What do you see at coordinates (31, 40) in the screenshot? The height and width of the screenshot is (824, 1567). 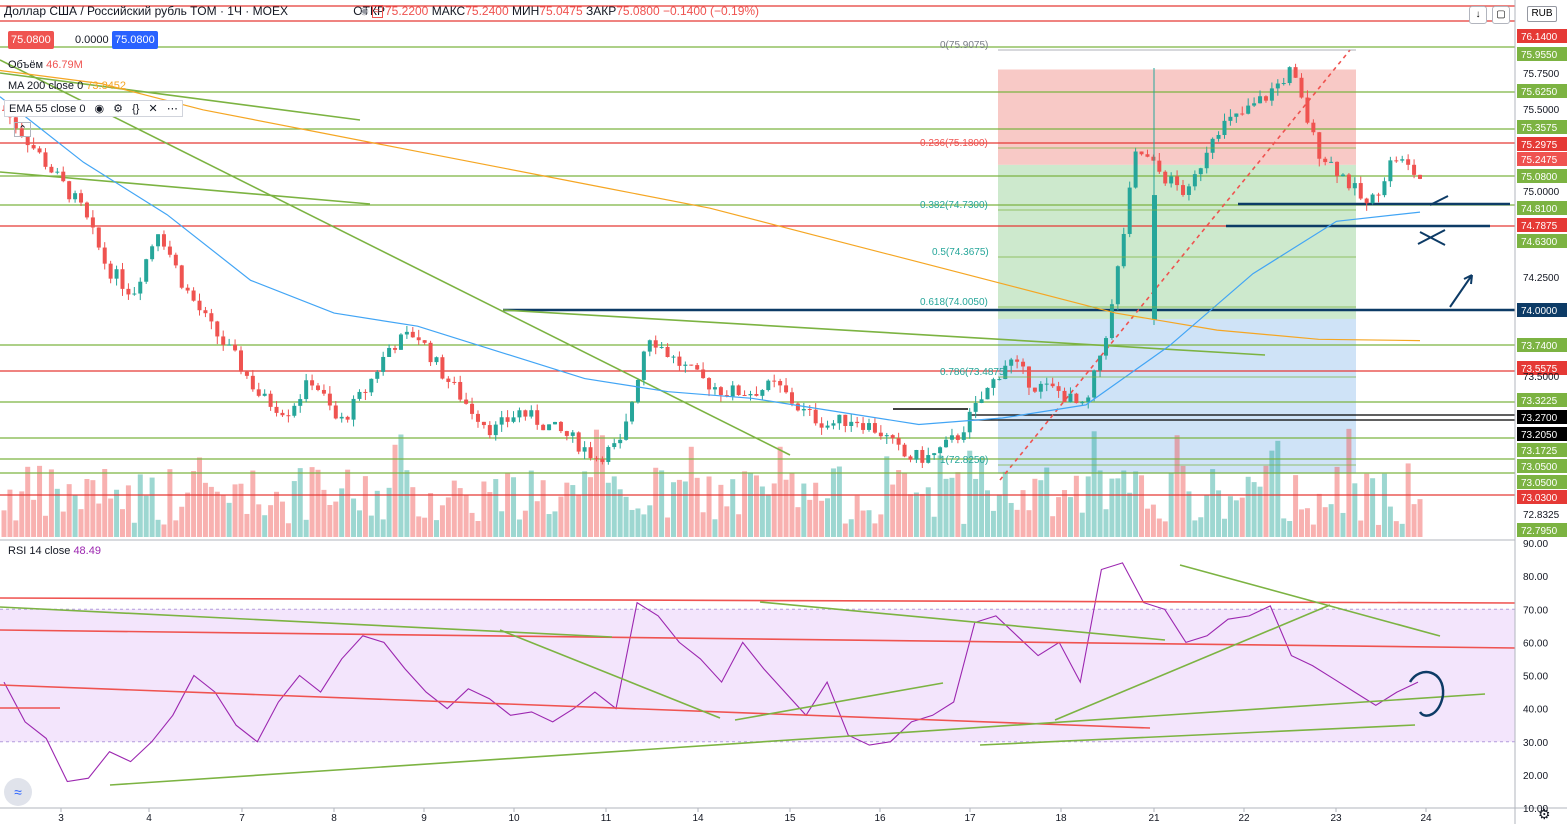 I see `price-box-1: 75.0800` at bounding box center [31, 40].